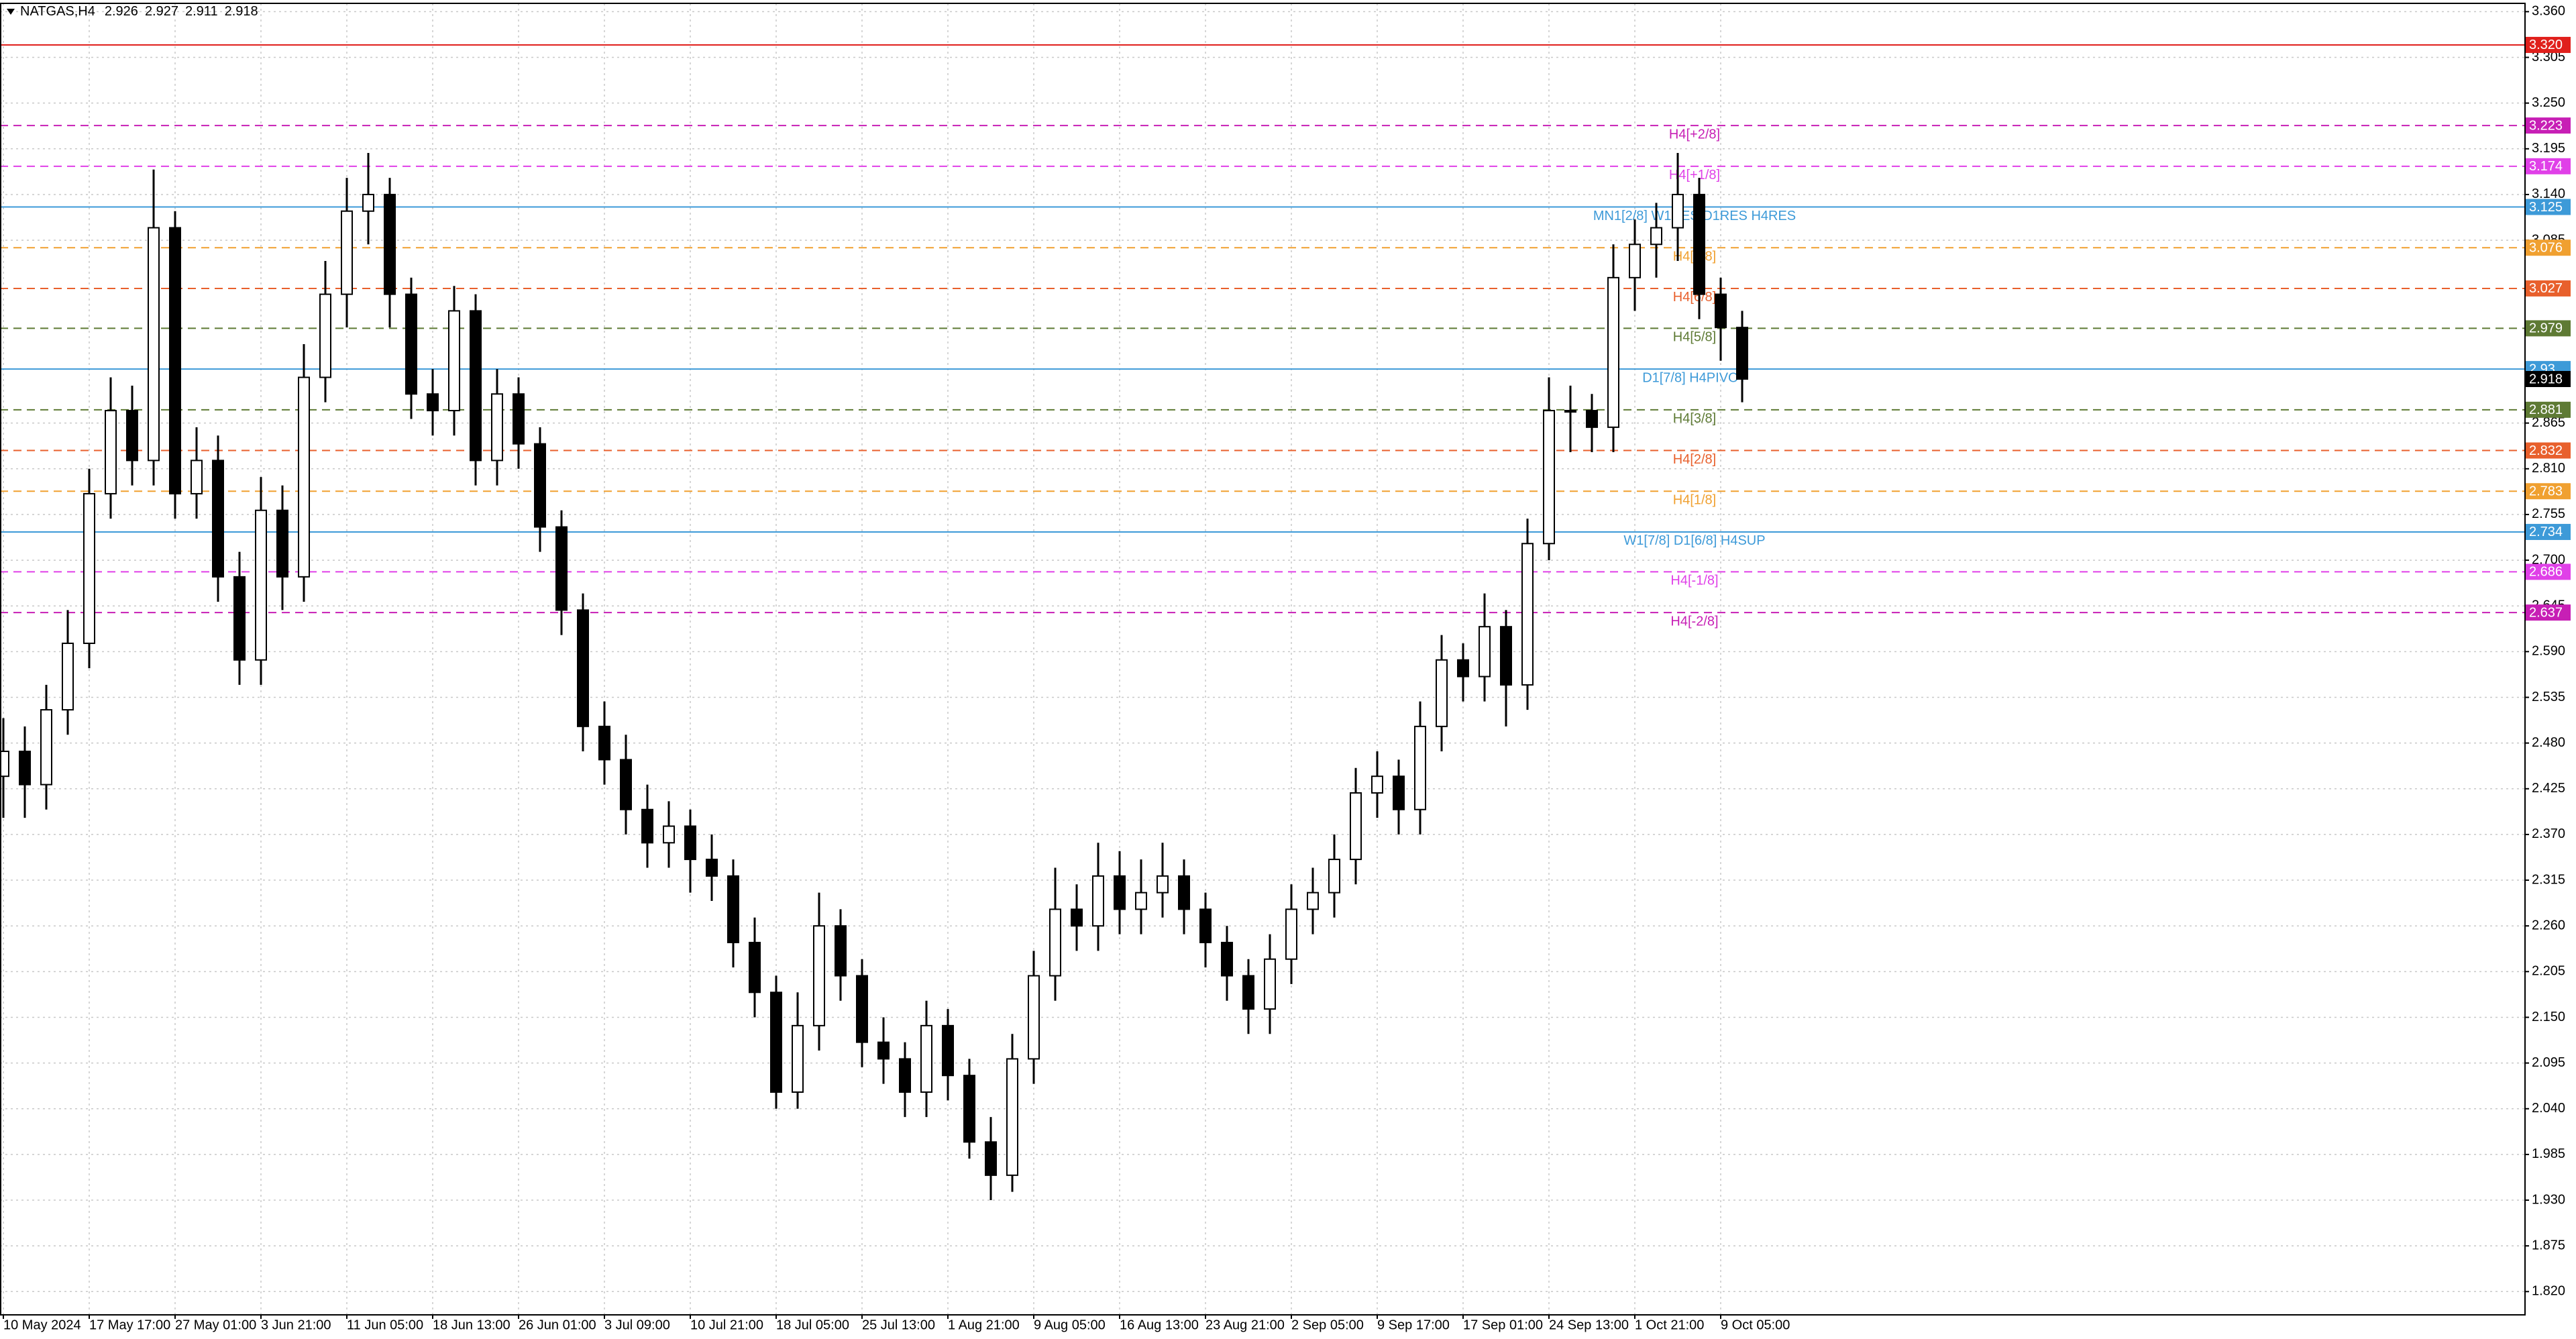 This screenshot has width=2576, height=1339. I want to click on x-tick-label: 24 Sep 13:00, so click(1589, 1325).